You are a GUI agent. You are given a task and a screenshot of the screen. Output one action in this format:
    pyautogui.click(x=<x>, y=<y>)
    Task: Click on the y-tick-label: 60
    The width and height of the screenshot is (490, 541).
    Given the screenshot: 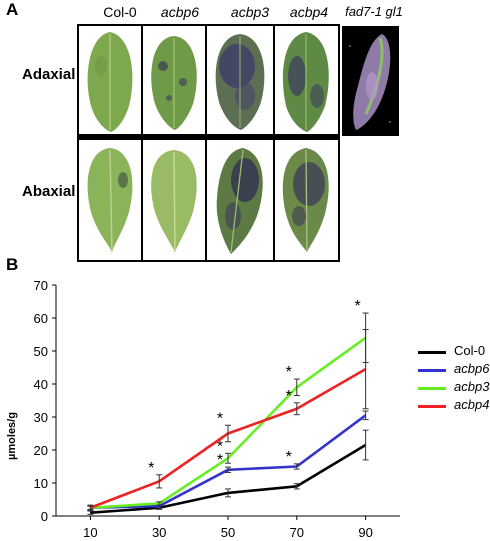 What is the action you would take?
    pyautogui.click(x=41, y=318)
    